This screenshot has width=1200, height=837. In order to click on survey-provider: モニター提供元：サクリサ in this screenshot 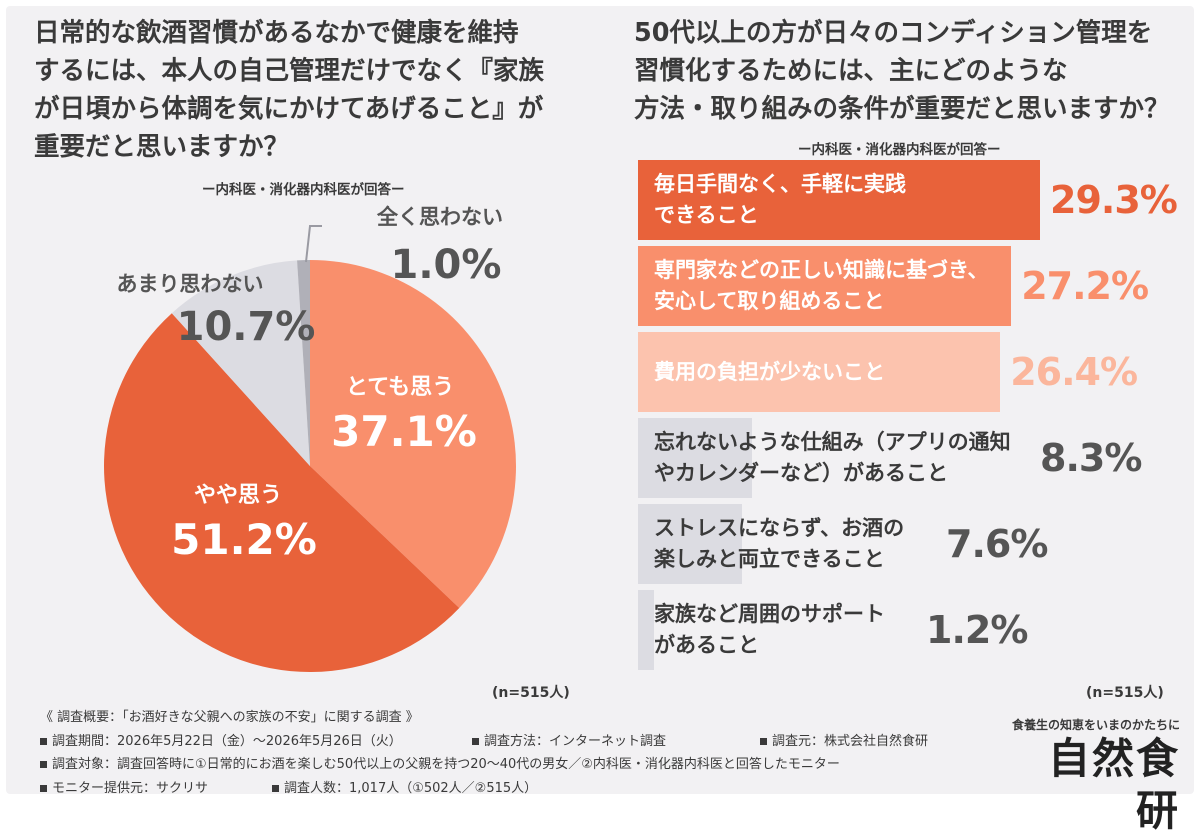, I will do `click(124, 789)`.